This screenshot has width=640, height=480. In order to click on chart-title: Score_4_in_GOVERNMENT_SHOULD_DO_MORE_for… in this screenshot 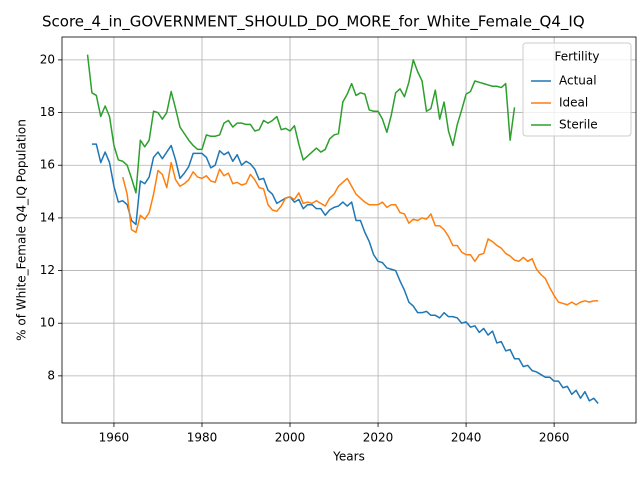, I will do `click(313, 22)`.